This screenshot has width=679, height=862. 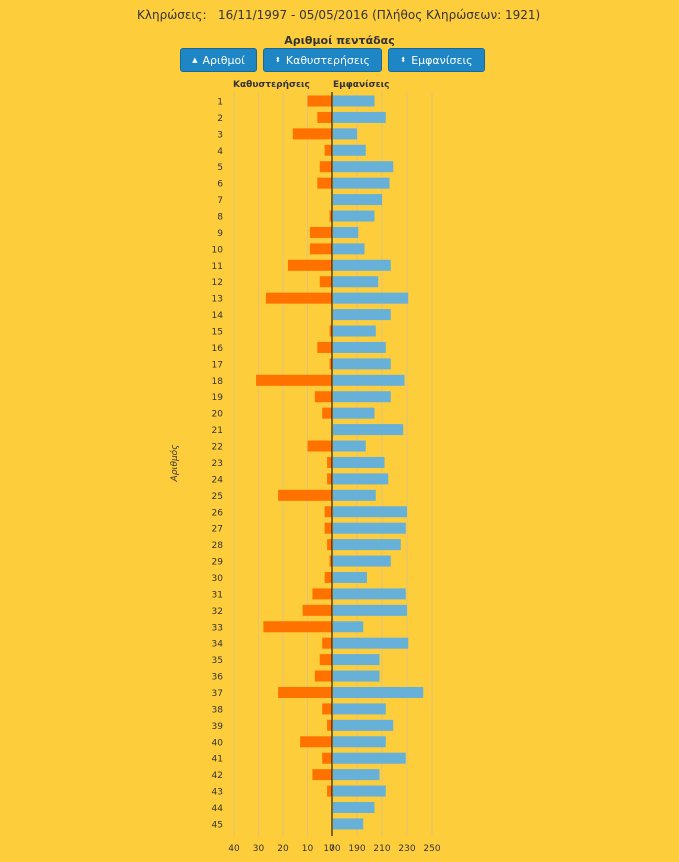 I want to click on category-label: 44, so click(x=218, y=809).